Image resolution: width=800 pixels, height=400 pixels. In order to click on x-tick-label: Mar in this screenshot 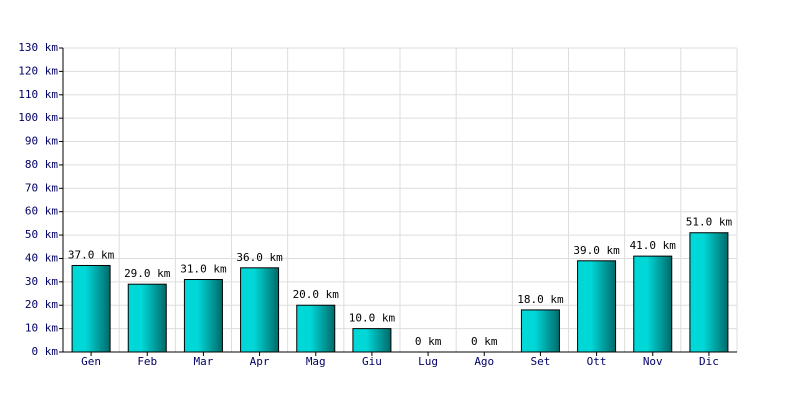, I will do `click(203, 361)`.